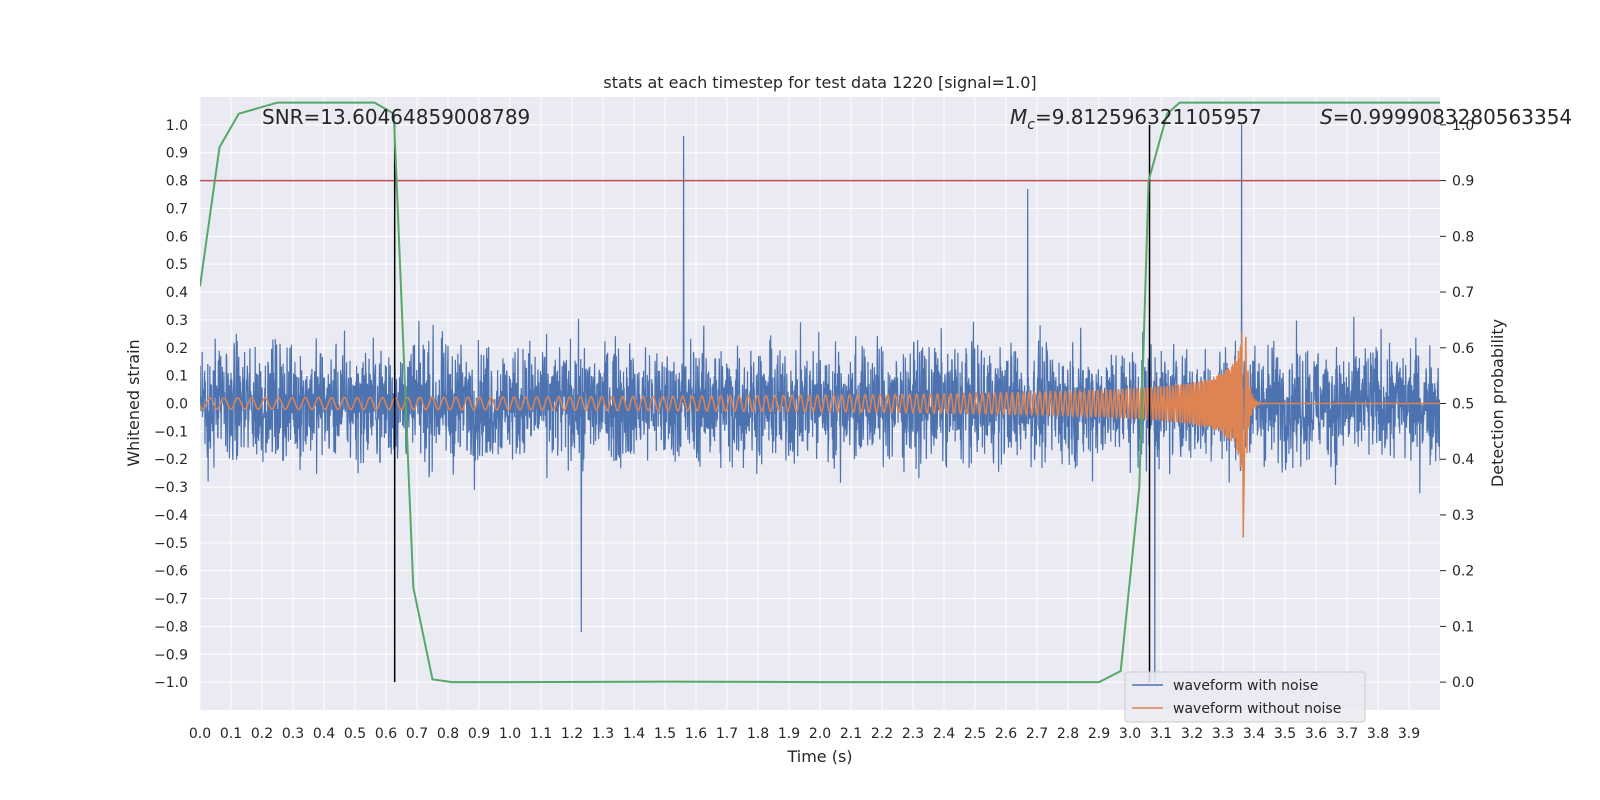 This screenshot has width=1600, height=800. What do you see at coordinates (1192, 734) in the screenshot?
I see `x-tick-label: 3.2` at bounding box center [1192, 734].